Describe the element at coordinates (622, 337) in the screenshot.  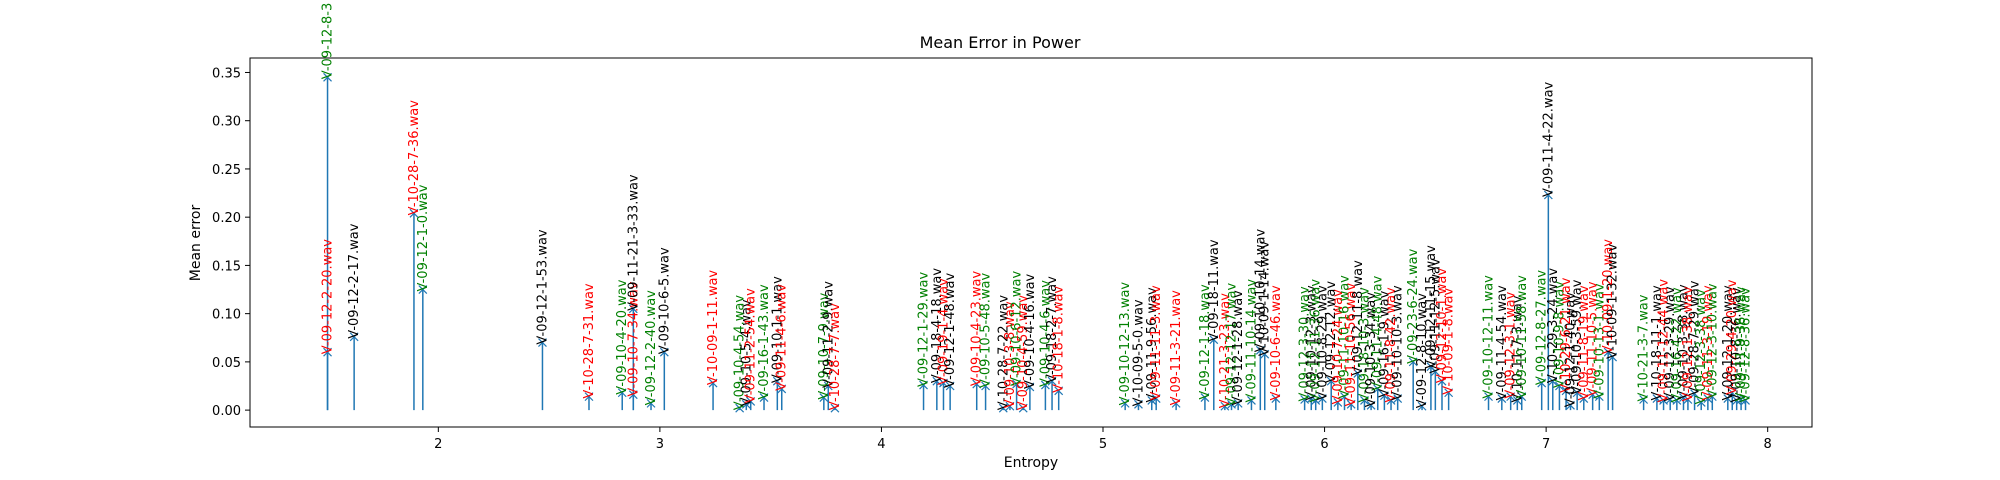
I see `point-label: V-09-10-4-20.wav` at that location.